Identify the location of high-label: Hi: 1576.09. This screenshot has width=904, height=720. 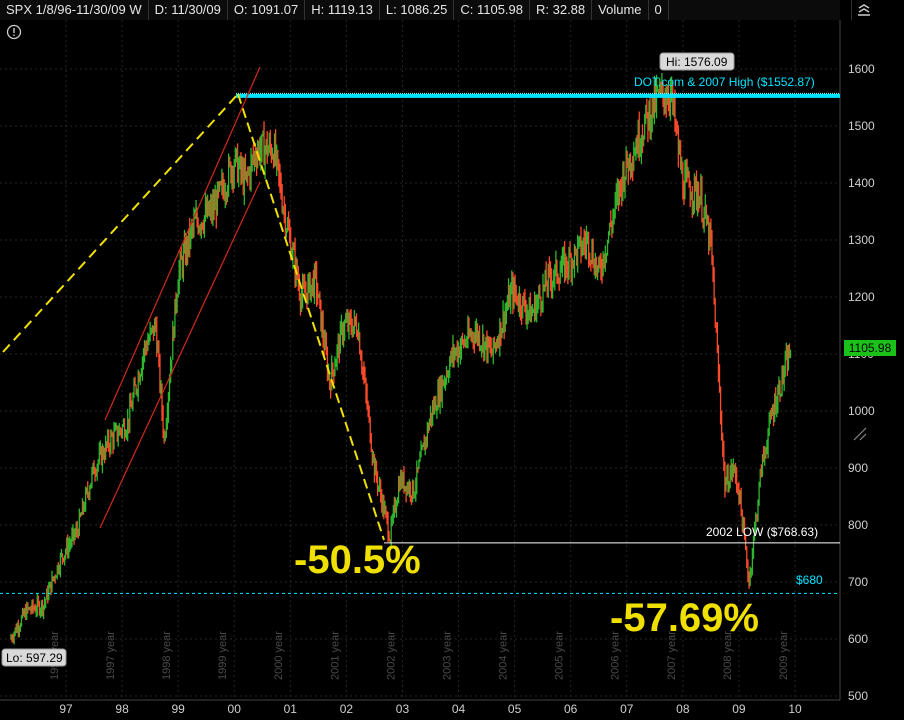
(697, 62).